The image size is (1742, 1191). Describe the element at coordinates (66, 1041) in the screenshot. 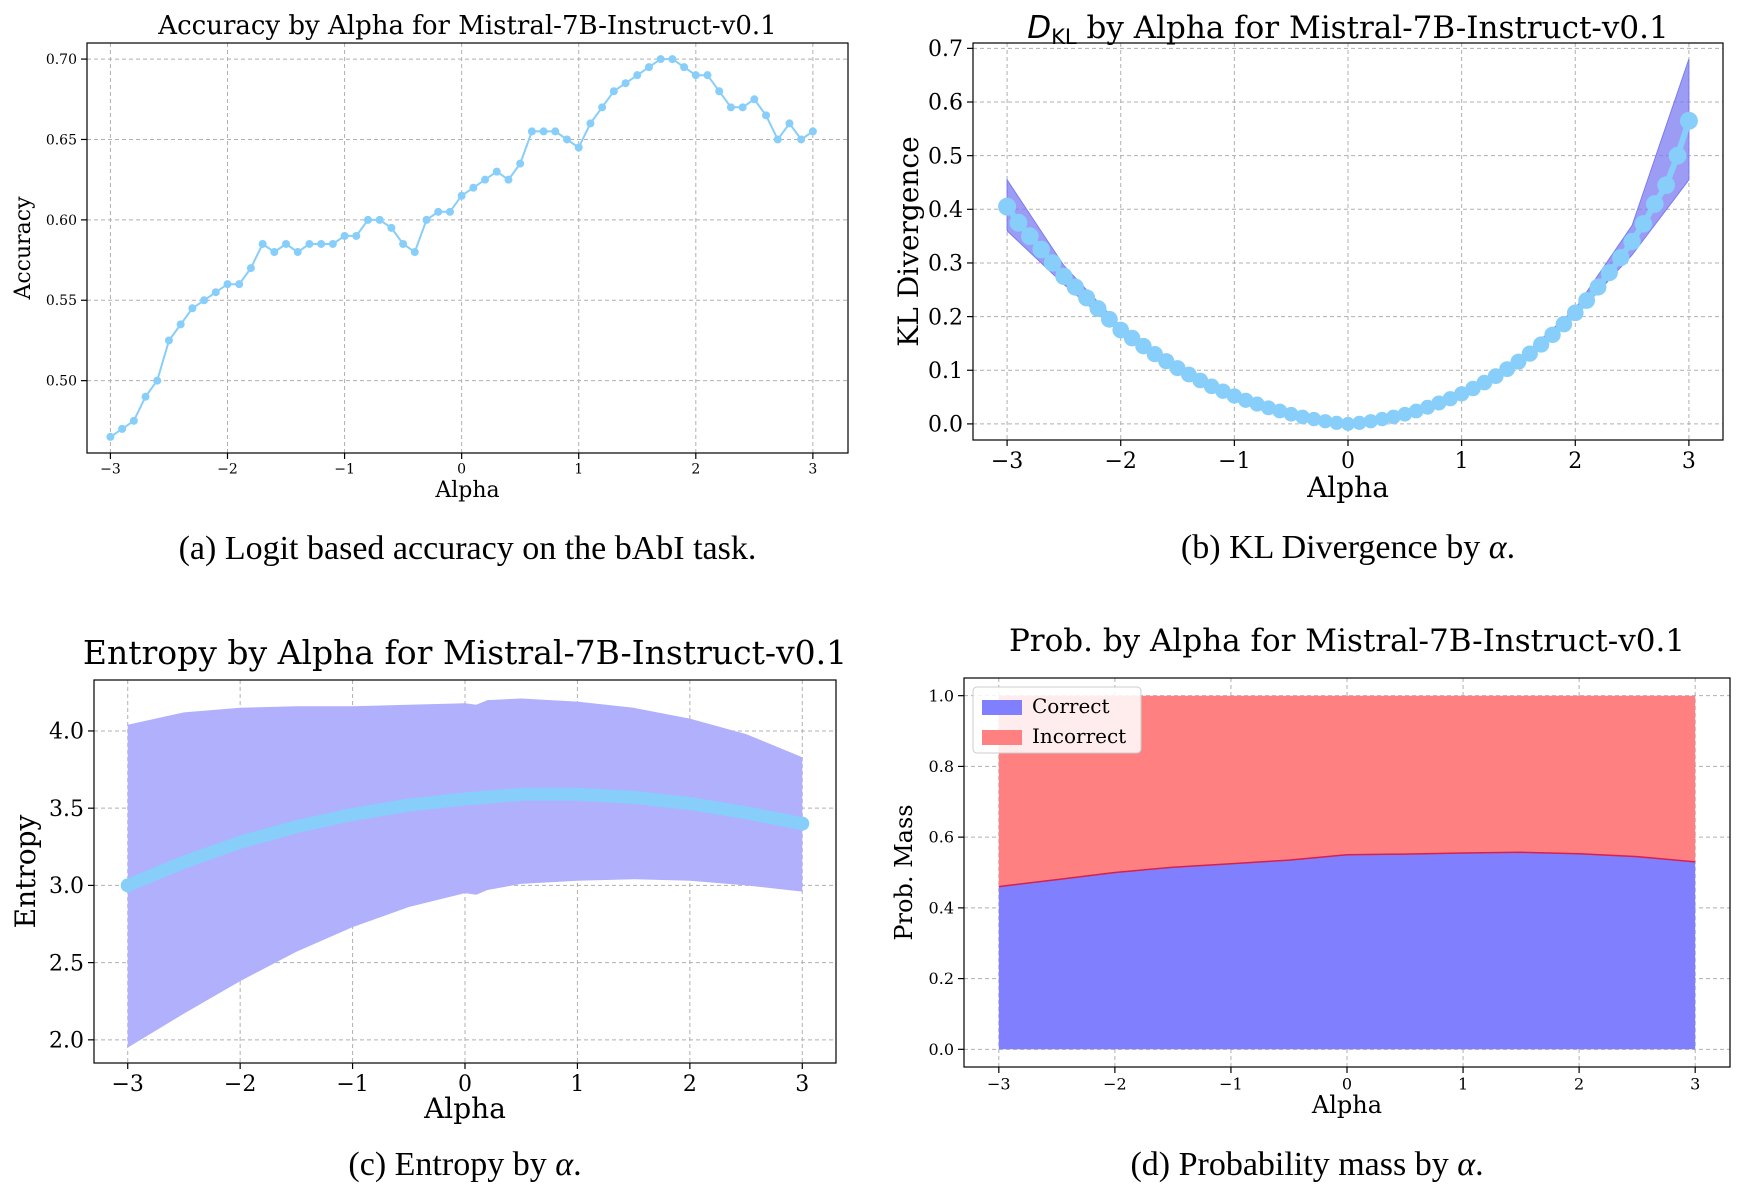

I see `y-tick-label: 2.0` at that location.